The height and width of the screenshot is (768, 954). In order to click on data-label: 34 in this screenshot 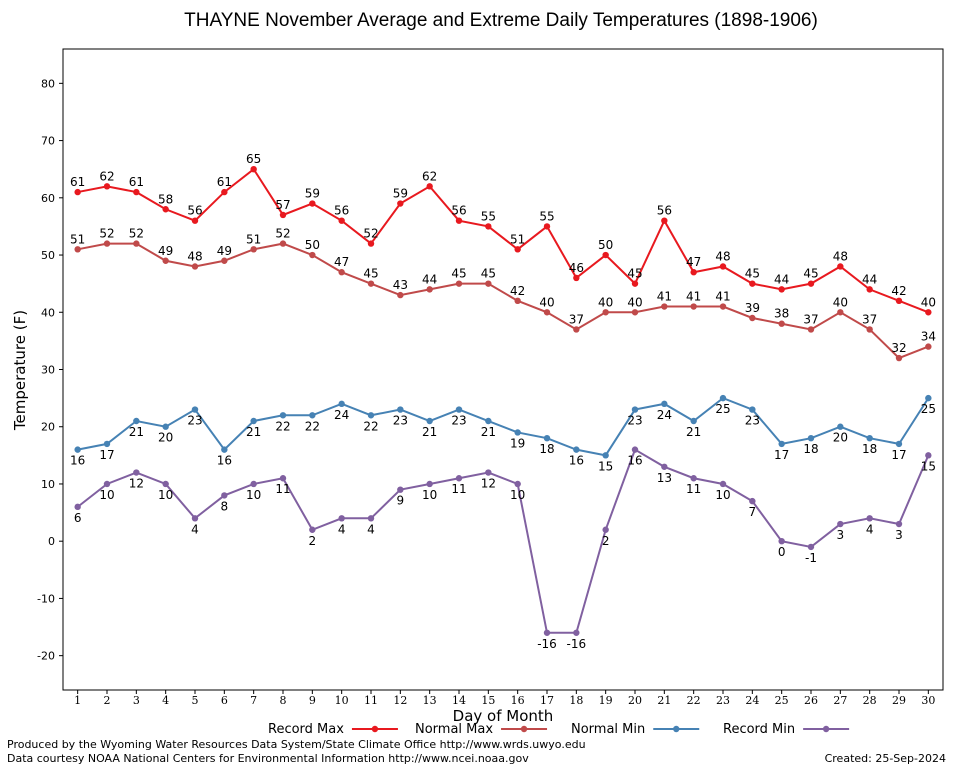, I will do `click(928, 337)`.